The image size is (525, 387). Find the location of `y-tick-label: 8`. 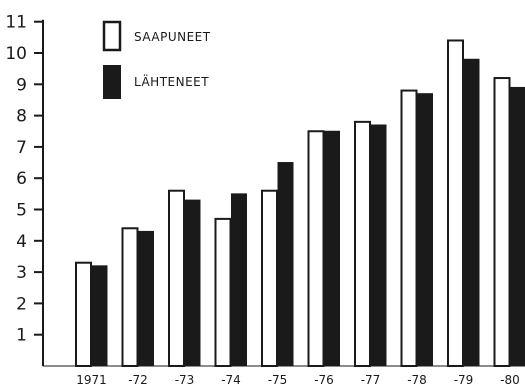

y-tick-label: 8 is located at coordinates (21, 117).